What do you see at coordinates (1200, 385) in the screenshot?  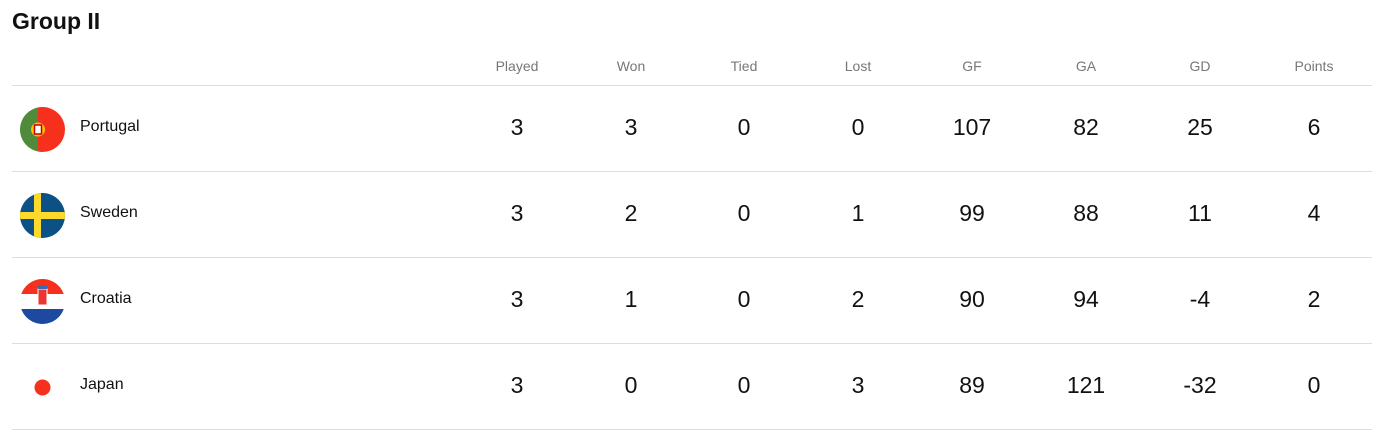 I see `cell-gd: -32` at bounding box center [1200, 385].